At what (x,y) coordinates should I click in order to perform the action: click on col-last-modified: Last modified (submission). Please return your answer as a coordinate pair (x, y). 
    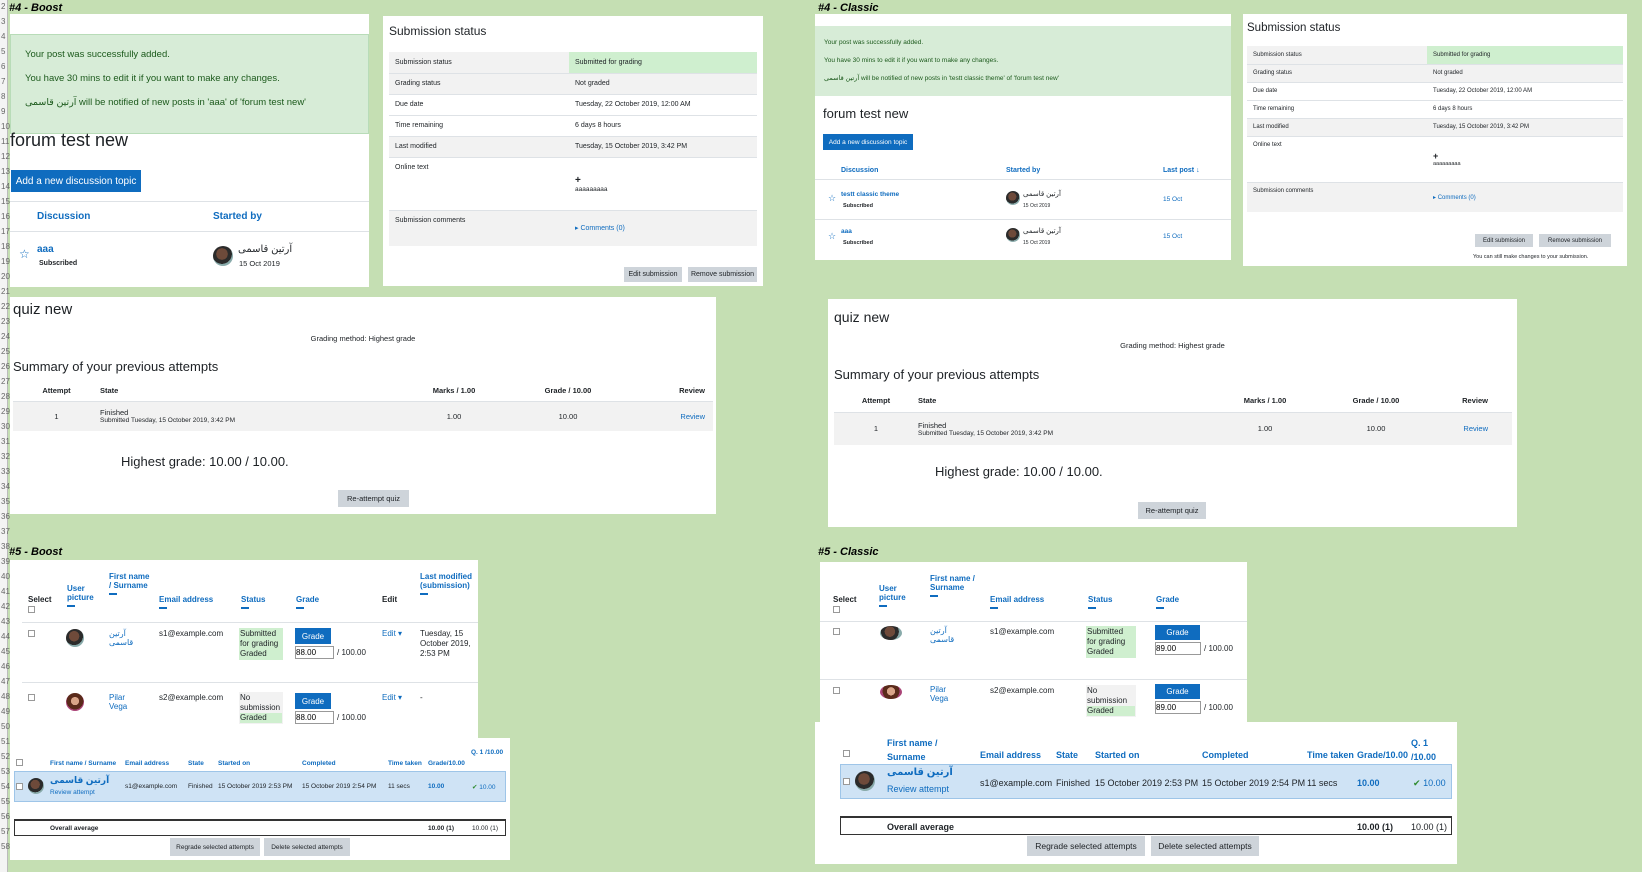
    Looking at the image, I should click on (448, 583).